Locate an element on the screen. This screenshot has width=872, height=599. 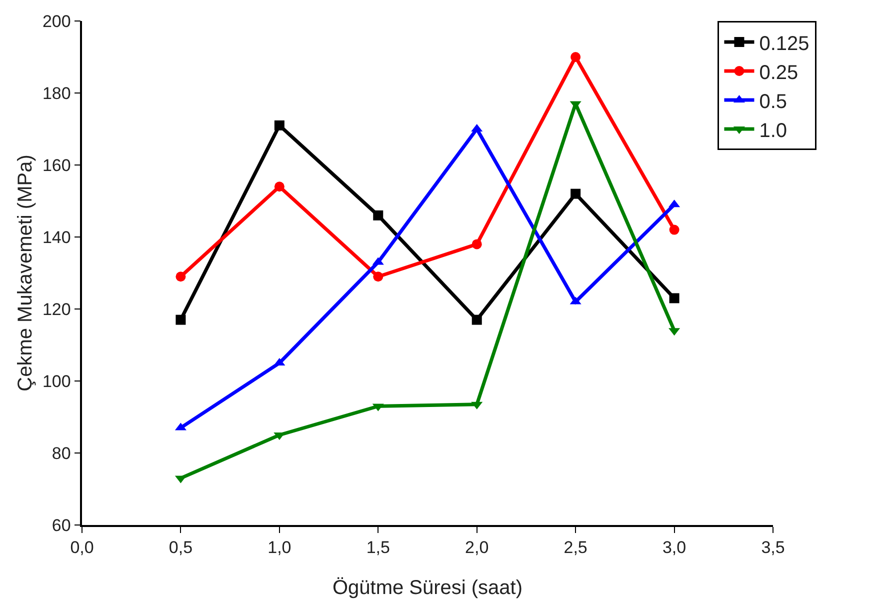
y-tick-label: 160 is located at coordinates (56, 165).